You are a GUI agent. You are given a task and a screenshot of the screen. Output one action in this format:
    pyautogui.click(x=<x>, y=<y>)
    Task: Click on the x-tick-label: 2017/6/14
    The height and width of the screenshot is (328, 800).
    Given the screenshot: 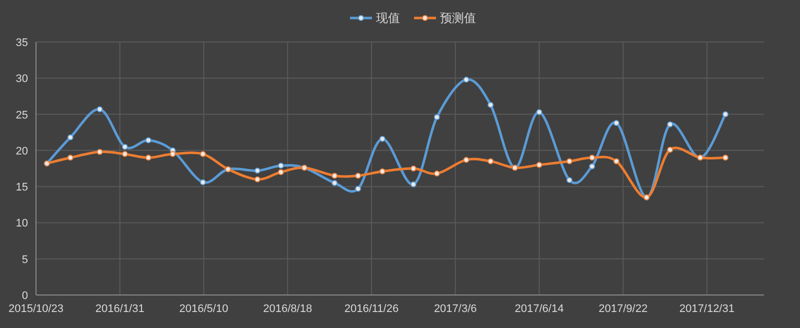 What is the action you would take?
    pyautogui.click(x=539, y=309)
    